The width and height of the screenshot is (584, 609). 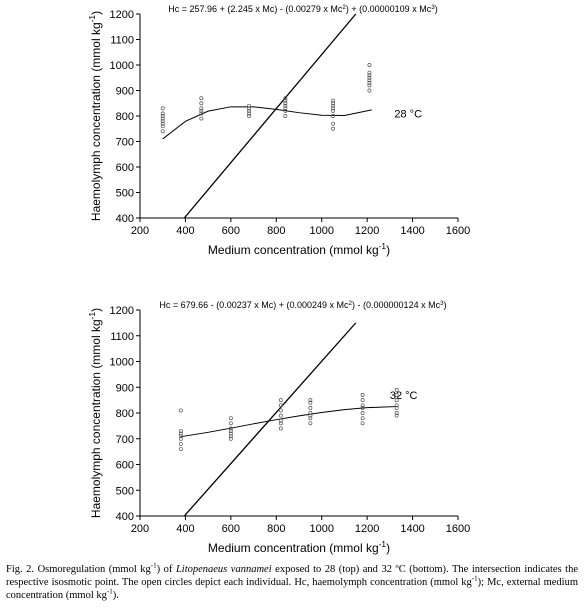 I want to click on x-axis-label-part: ), so click(x=388, y=250).